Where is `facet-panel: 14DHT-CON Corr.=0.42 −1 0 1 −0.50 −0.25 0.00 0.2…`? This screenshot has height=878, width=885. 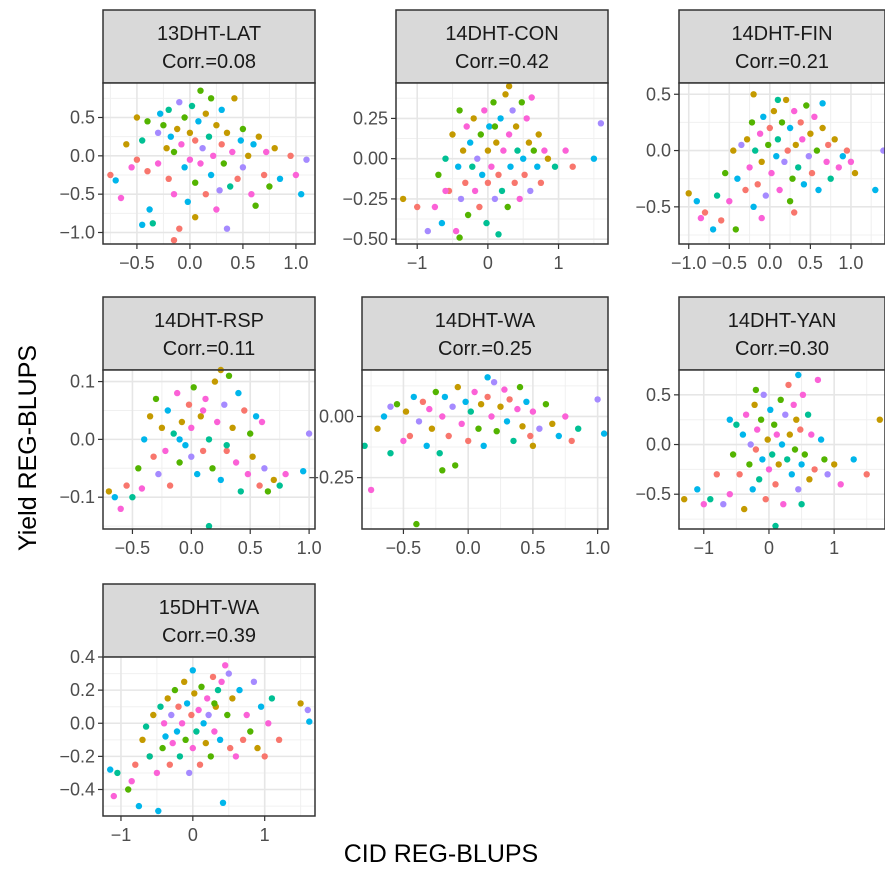
facet-panel: 14DHT-CON Corr.=0.42 −1 0 1 −0.50 −0.25 0.00 0.2… is located at coordinates (475, 141).